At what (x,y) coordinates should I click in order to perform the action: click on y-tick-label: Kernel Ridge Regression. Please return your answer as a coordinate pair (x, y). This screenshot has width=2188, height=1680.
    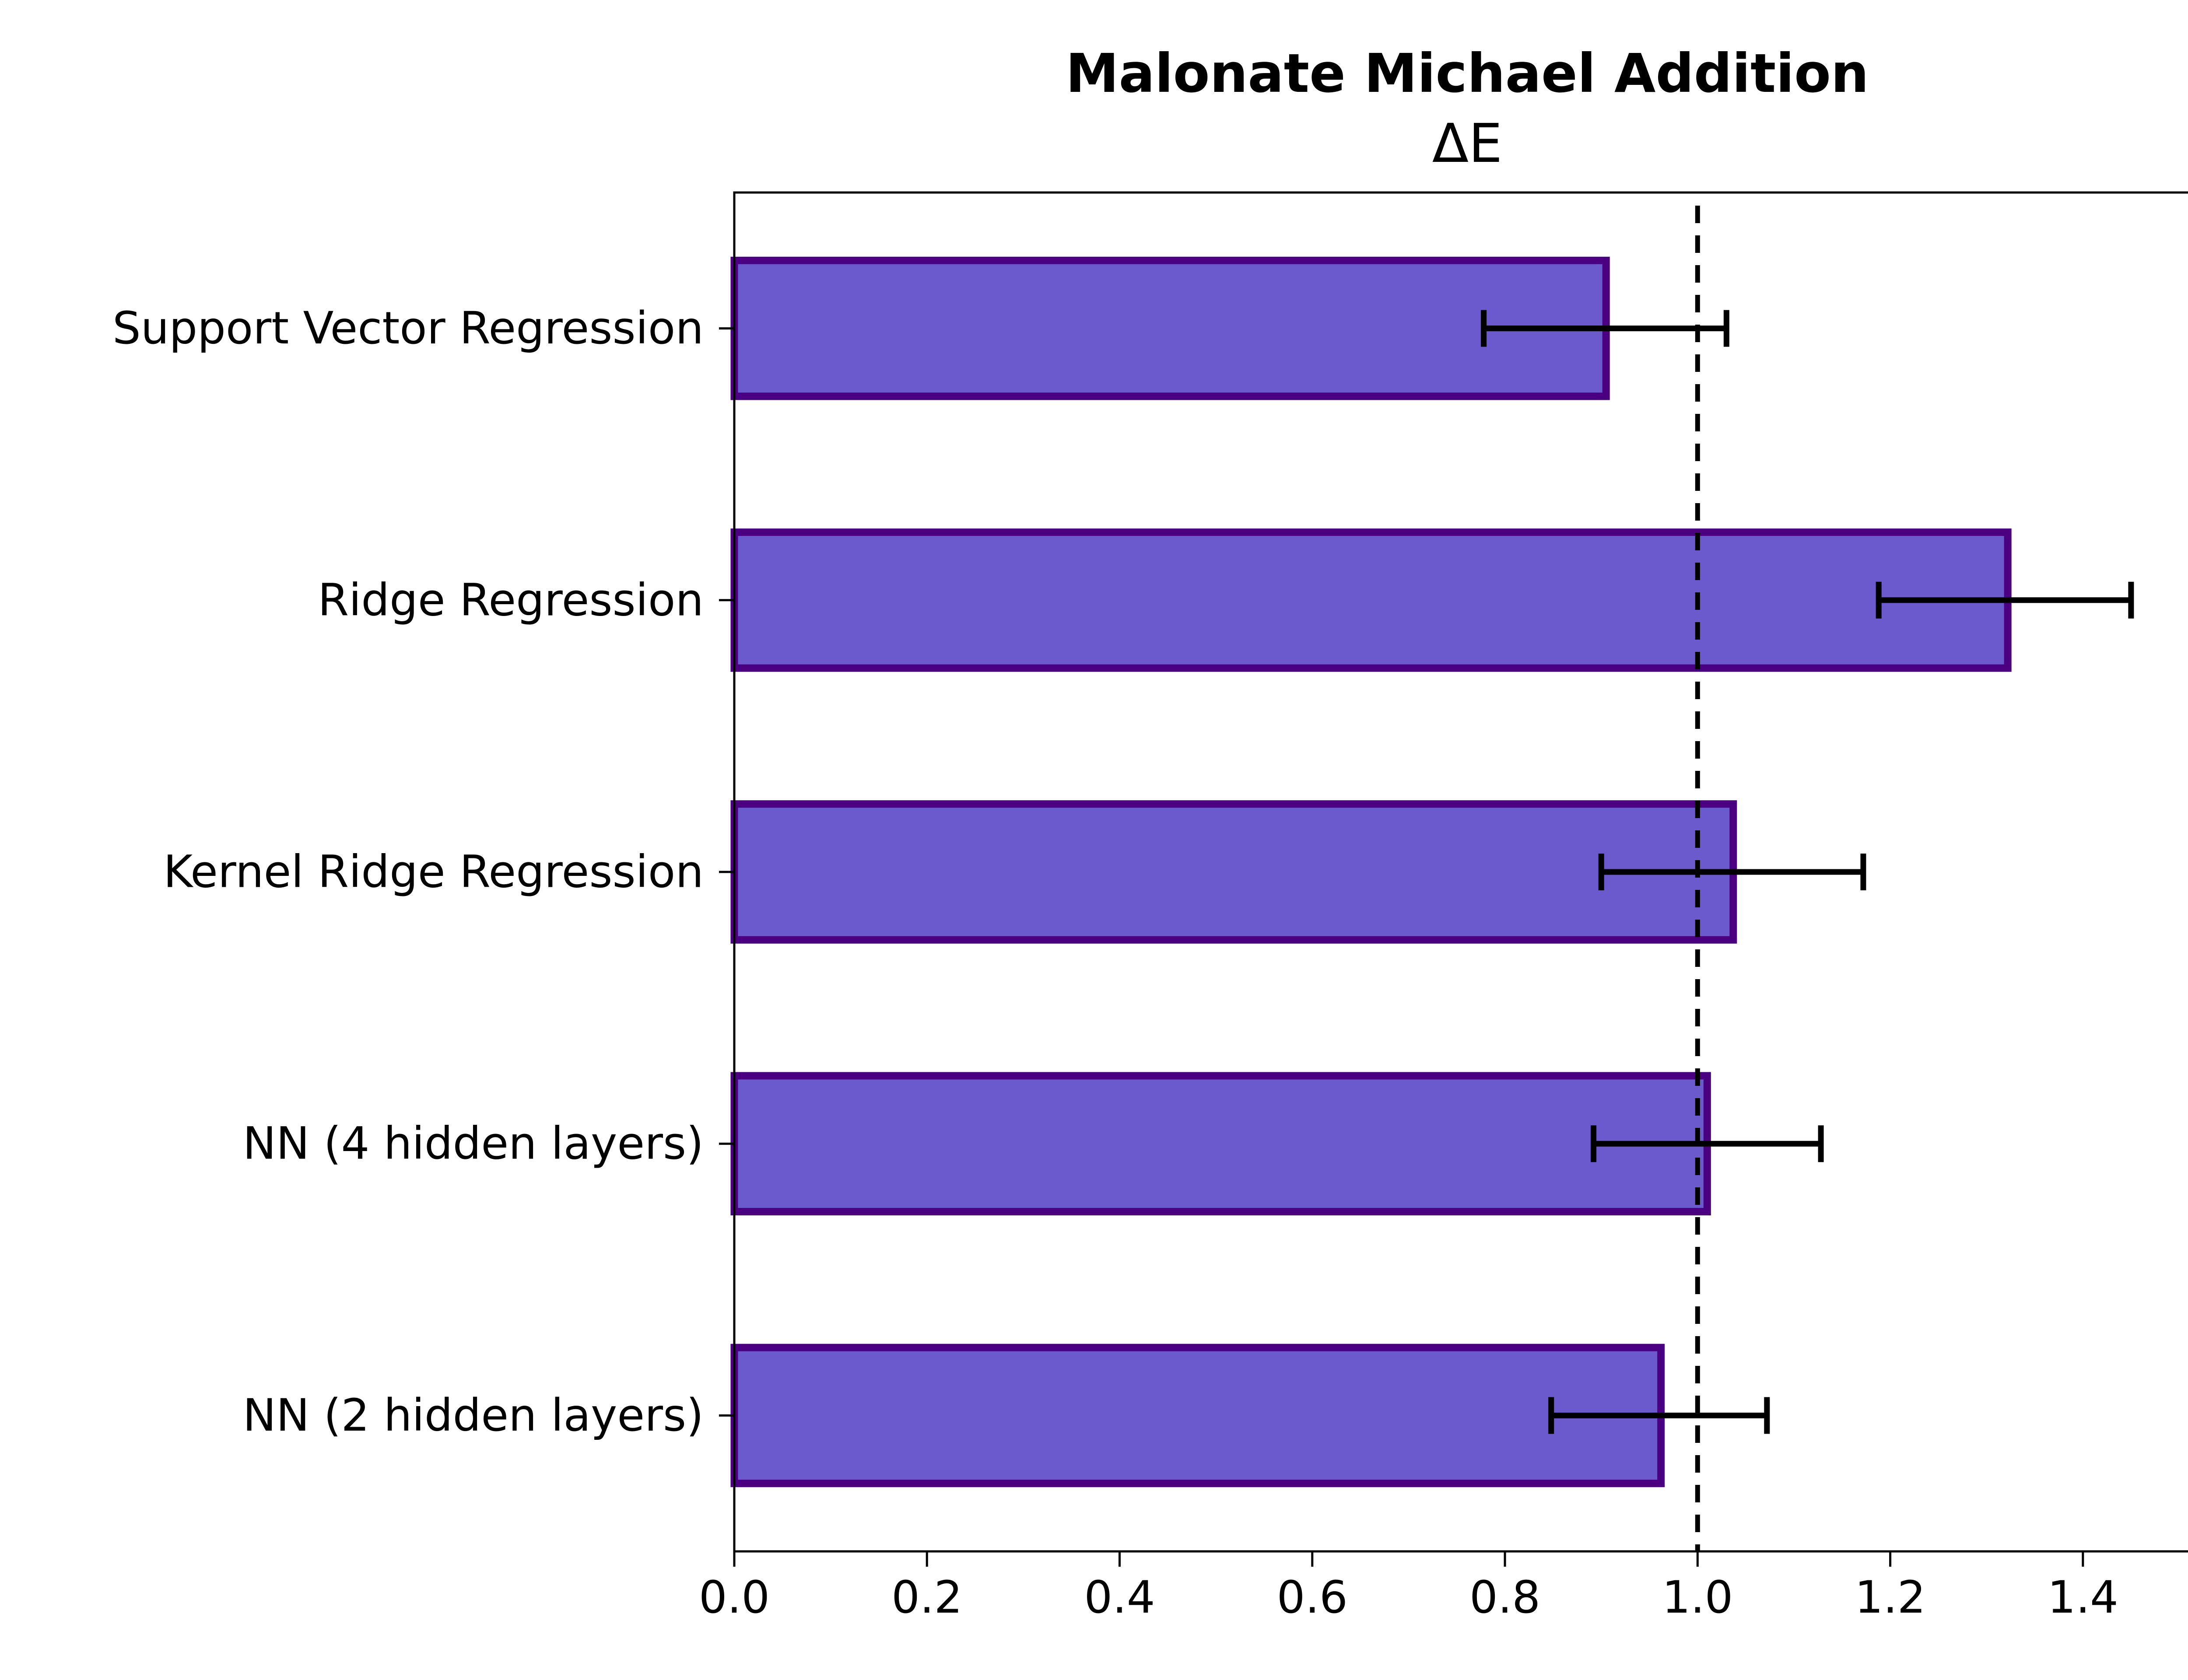
    Looking at the image, I should click on (434, 872).